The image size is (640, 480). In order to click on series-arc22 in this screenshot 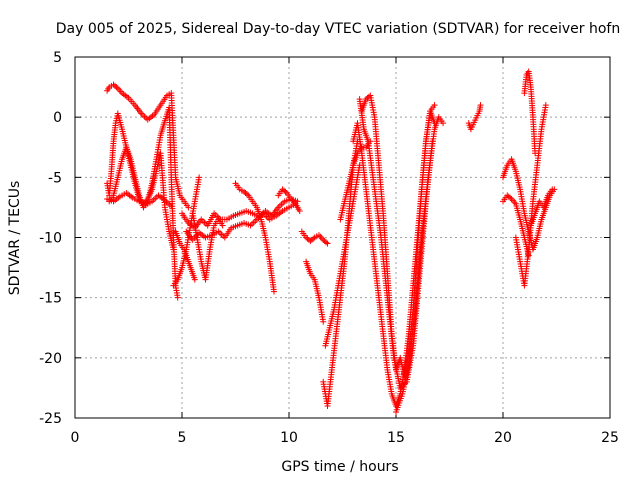, I will do `click(529, 204)`.